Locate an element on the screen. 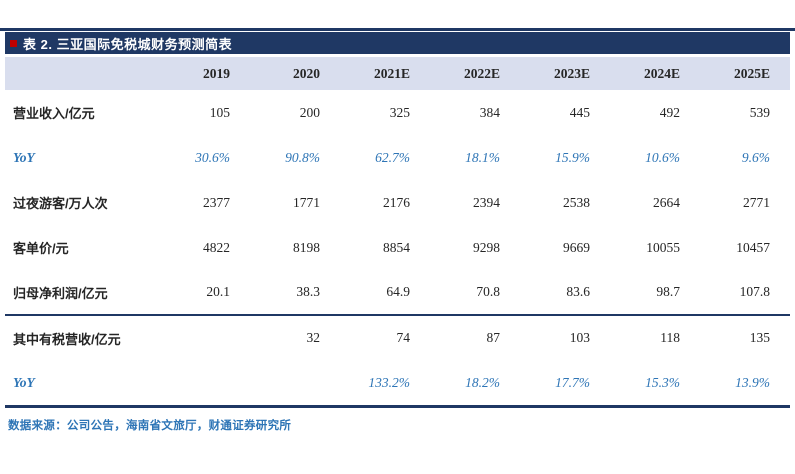  row-label-revenue: 营业收入/亿元 is located at coordinates (82, 112).